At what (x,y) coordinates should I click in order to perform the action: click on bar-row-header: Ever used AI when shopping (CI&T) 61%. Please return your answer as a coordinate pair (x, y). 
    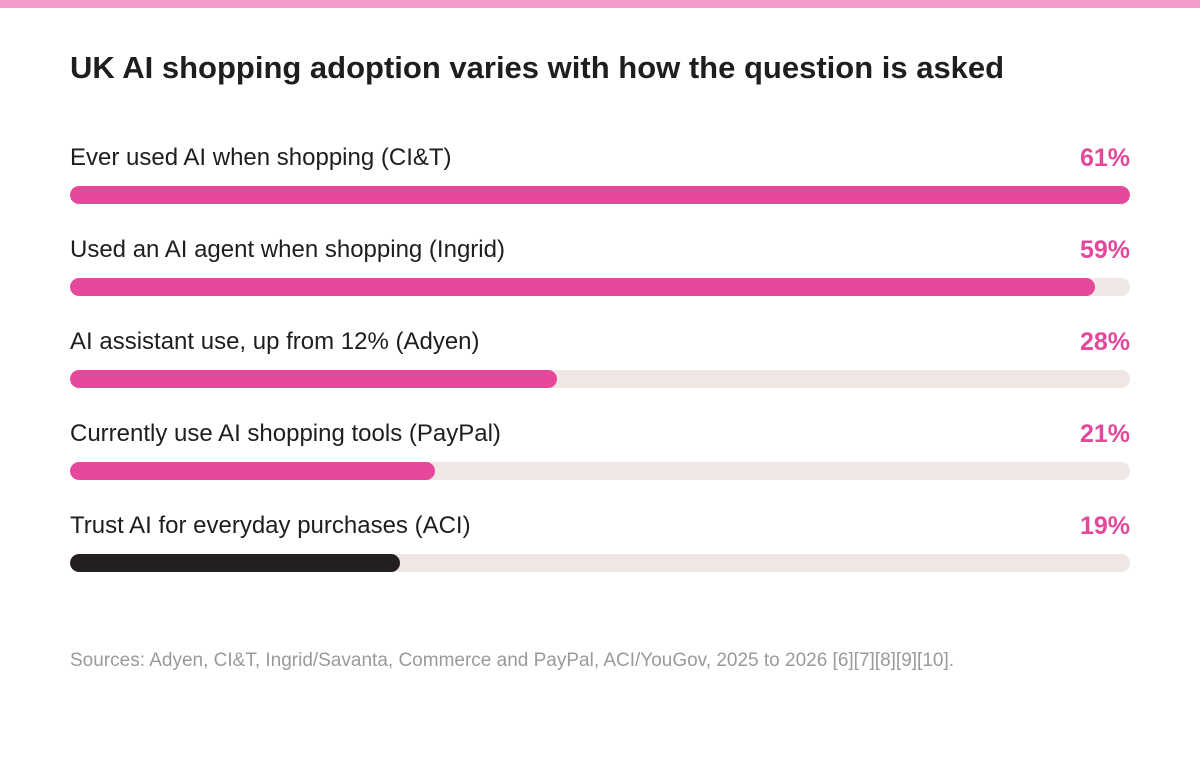
    Looking at the image, I should click on (600, 160).